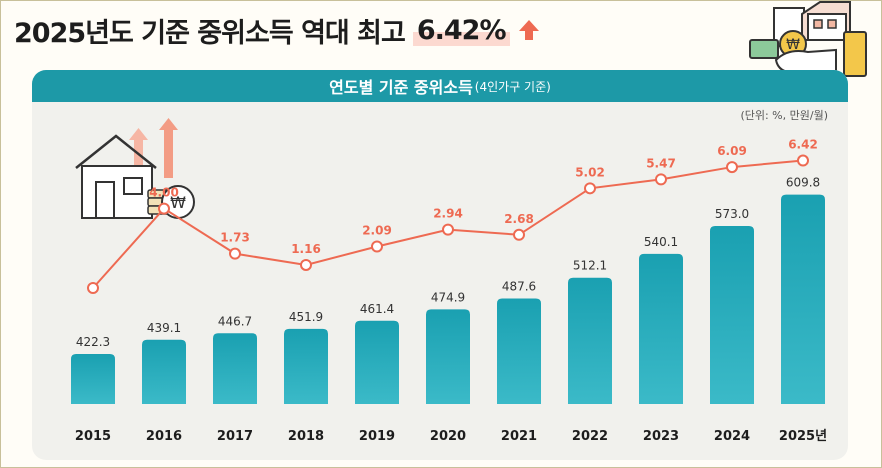  What do you see at coordinates (306, 366) in the screenshot?
I see `bar-2018` at bounding box center [306, 366].